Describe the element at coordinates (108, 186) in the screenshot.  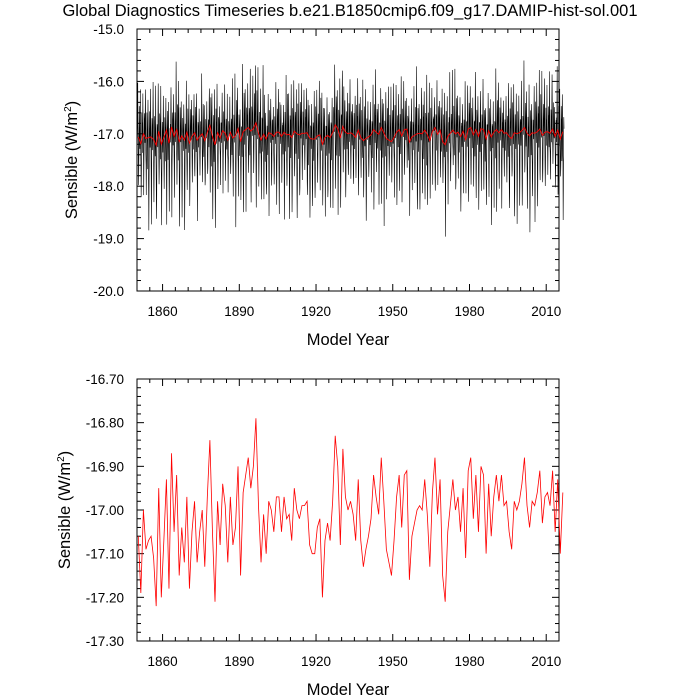
I see `y-tick-label: -18.0` at that location.